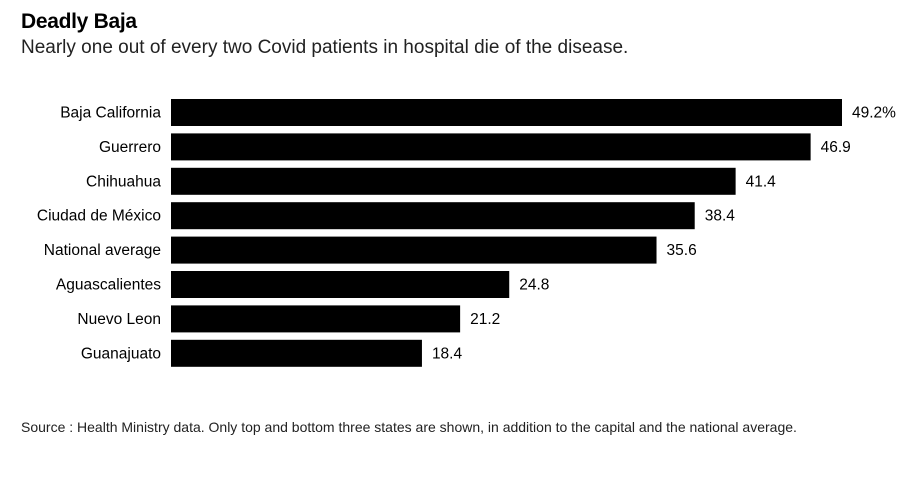 This screenshot has height=484, width=918. What do you see at coordinates (836, 147) in the screenshot?
I see `value-label: 46.9` at bounding box center [836, 147].